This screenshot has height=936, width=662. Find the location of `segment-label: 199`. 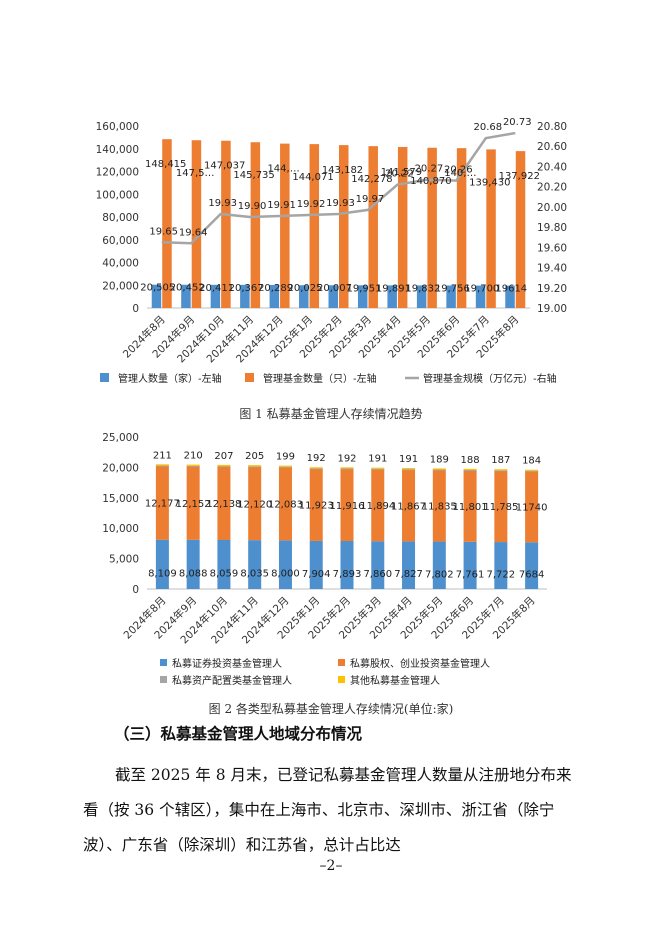

segment-label: 199 is located at coordinates (285, 457).